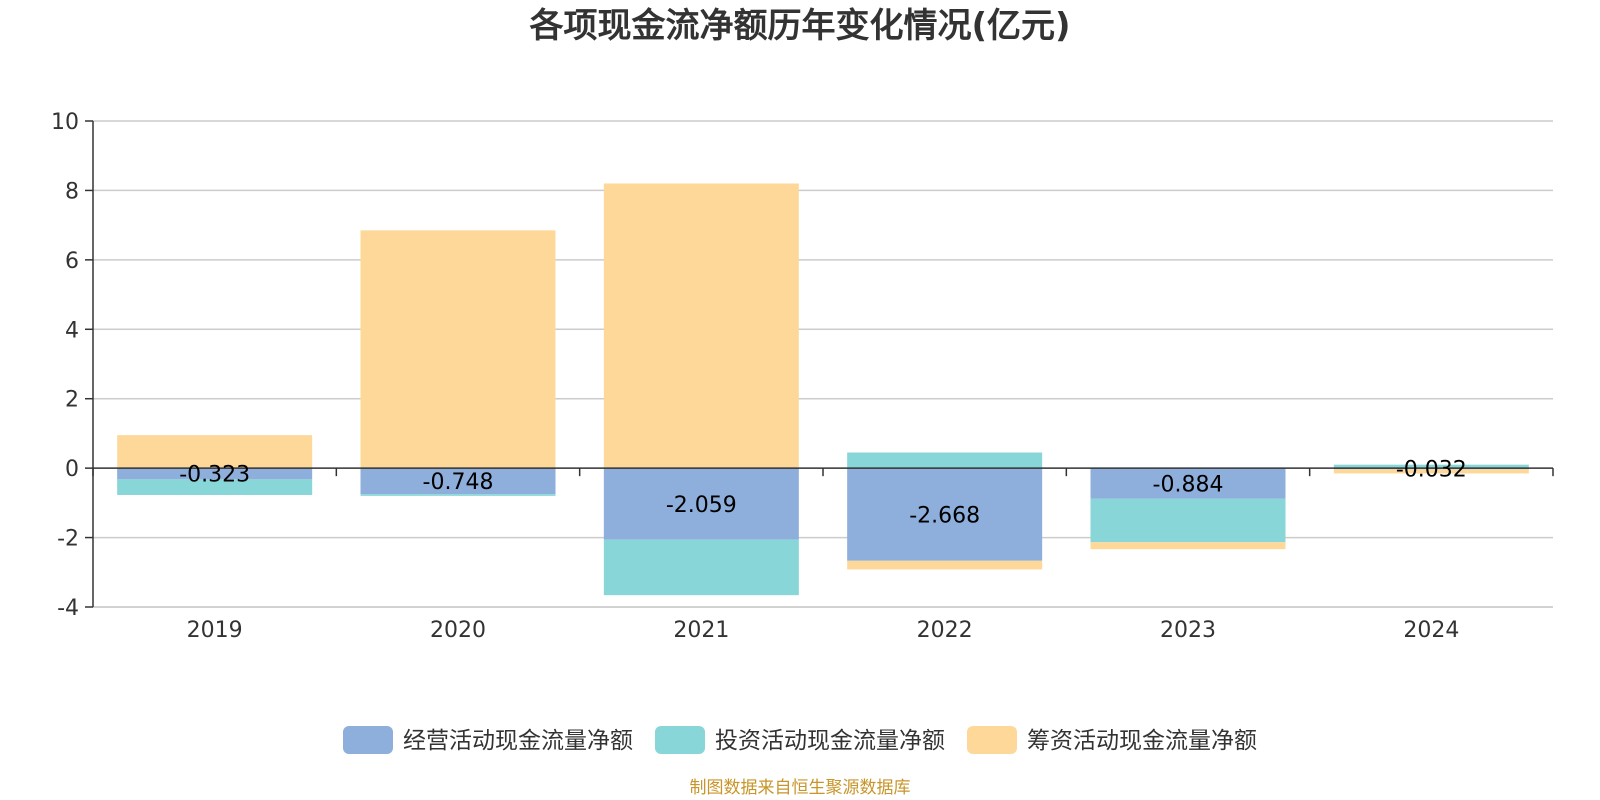  Describe the element at coordinates (458, 349) in the screenshot. I see `bar-series3-2020` at that location.